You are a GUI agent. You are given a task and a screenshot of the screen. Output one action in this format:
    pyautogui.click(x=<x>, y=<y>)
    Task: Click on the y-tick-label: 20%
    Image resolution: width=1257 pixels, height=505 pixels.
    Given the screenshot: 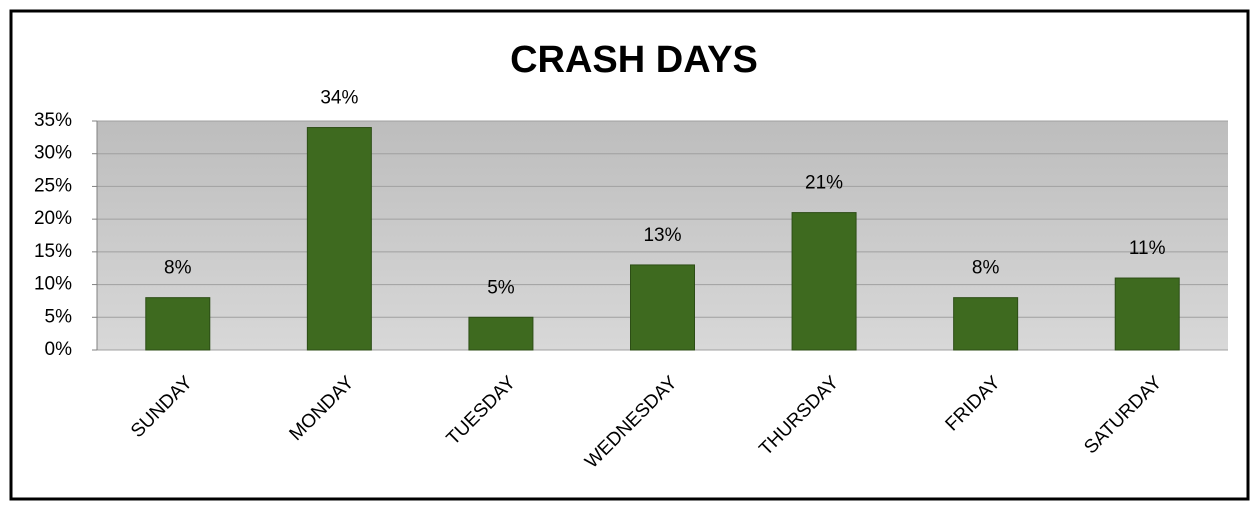 What is the action you would take?
    pyautogui.click(x=53, y=218)
    